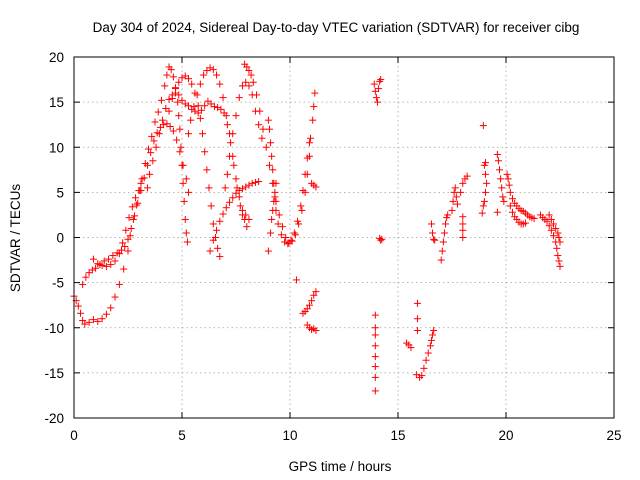 Image resolution: width=640 pixels, height=480 pixels. I want to click on x-axis-label: GPS time / hours, so click(340, 466).